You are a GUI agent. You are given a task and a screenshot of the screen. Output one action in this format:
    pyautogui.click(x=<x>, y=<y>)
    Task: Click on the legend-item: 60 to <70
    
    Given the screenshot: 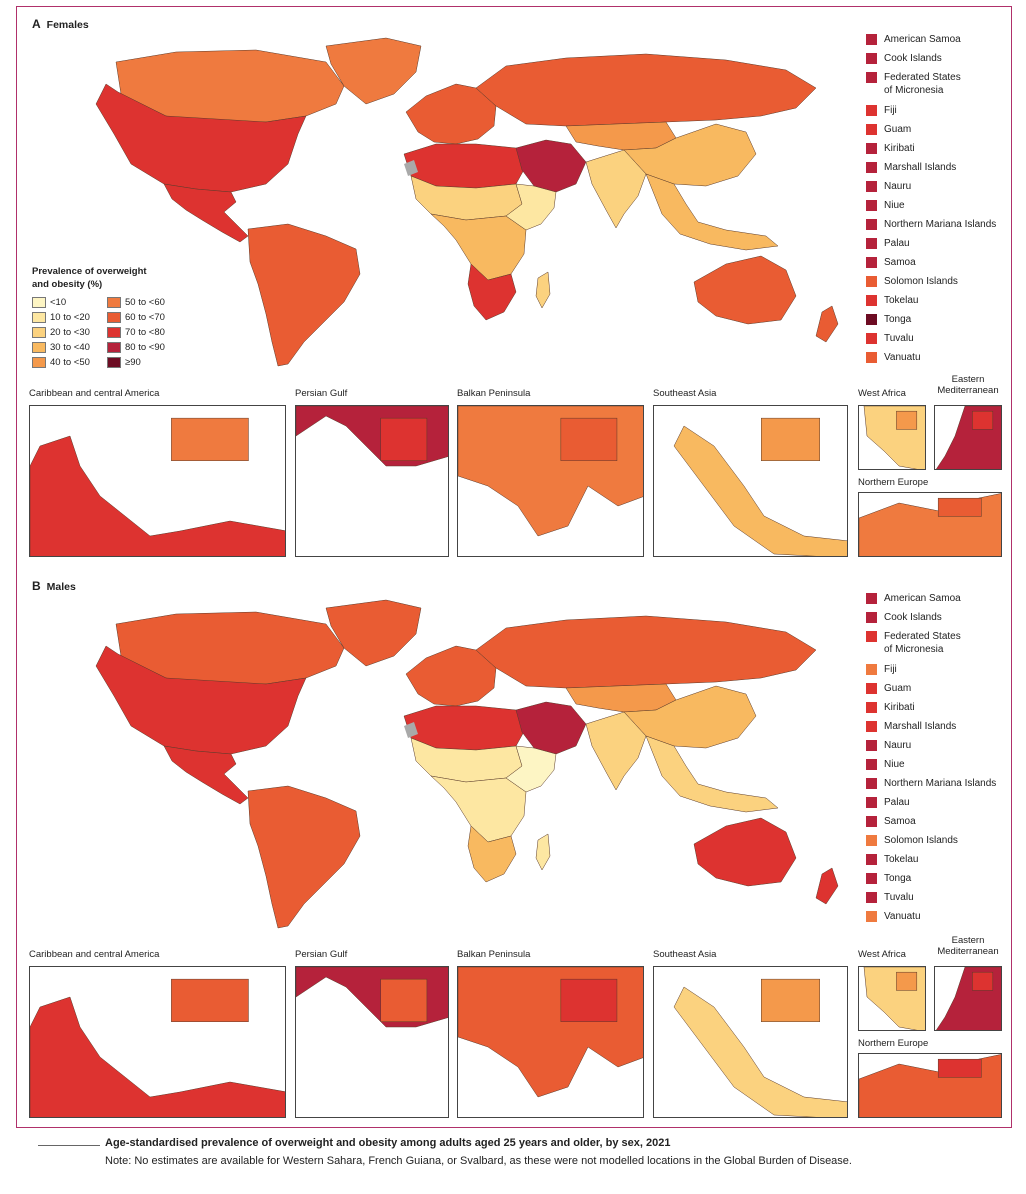 What is the action you would take?
    pyautogui.click(x=147, y=317)
    